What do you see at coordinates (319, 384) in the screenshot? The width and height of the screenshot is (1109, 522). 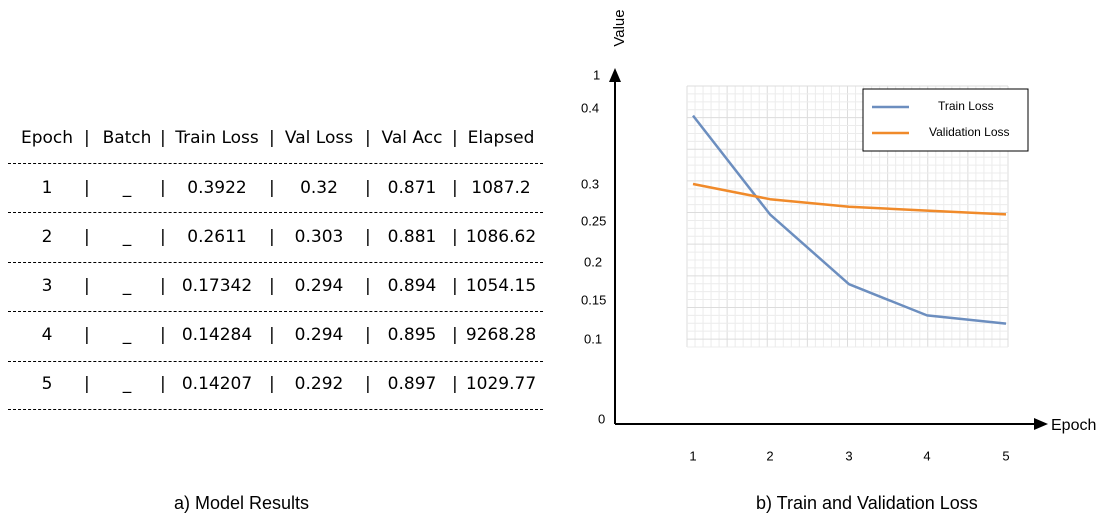 I see `table-cell: 0.292` at bounding box center [319, 384].